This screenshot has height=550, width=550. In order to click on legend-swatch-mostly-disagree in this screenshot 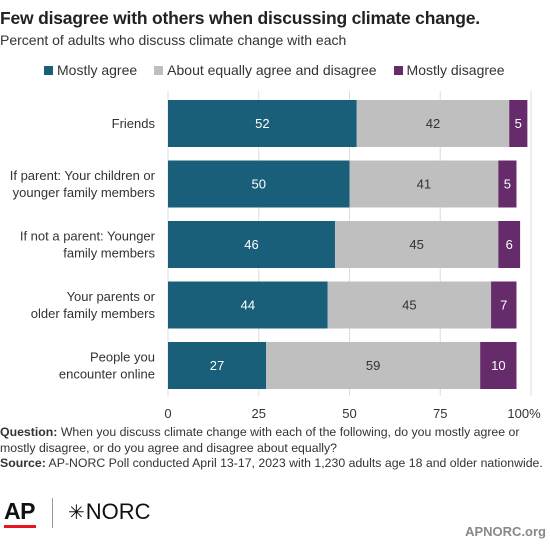, I will do `click(398, 70)`.